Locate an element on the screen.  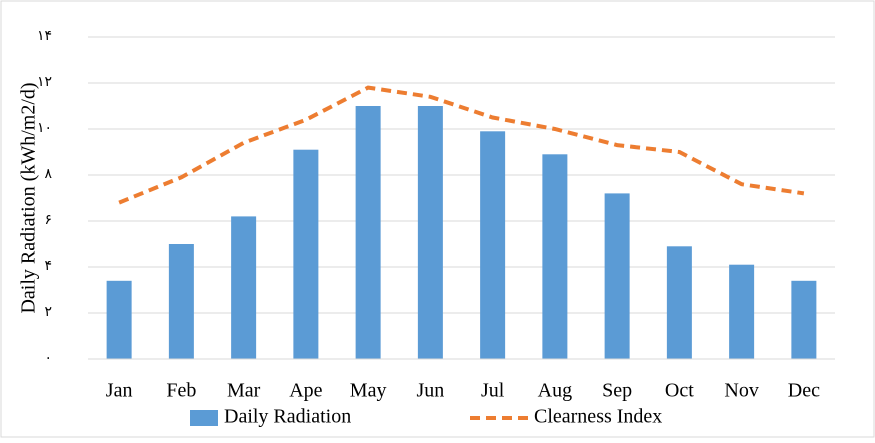
x-tick-label: Sep is located at coordinates (617, 391).